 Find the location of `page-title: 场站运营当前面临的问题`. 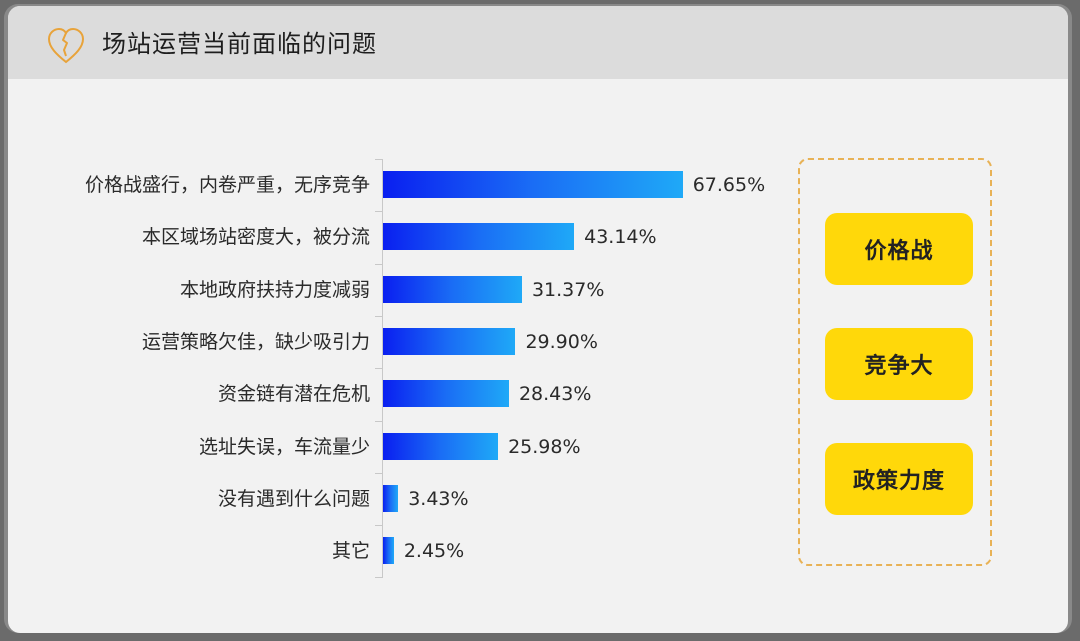

page-title: 场站运营当前面临的问题 is located at coordinates (239, 44).